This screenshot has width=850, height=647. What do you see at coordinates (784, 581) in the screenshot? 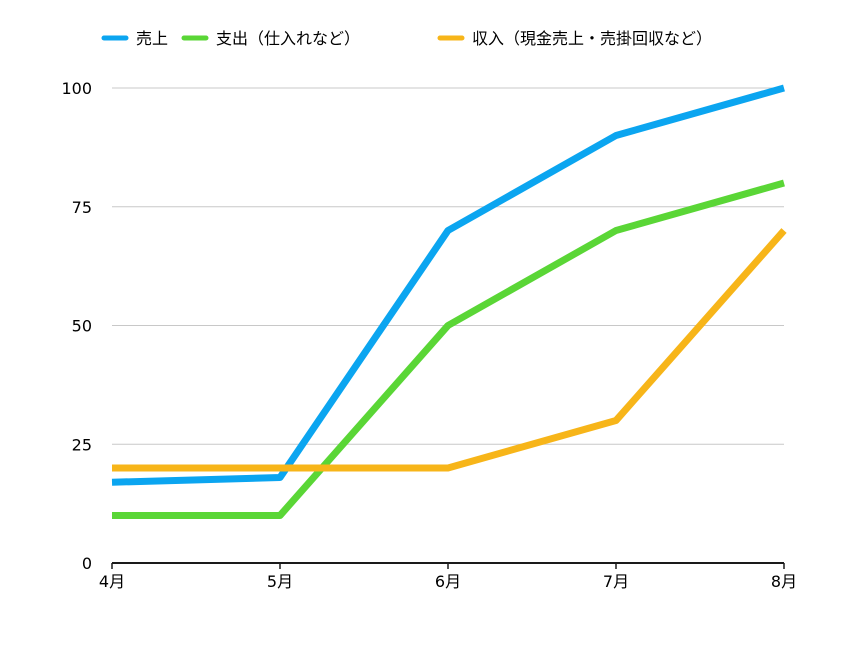
I see `x-tick-label: 8月` at bounding box center [784, 581].